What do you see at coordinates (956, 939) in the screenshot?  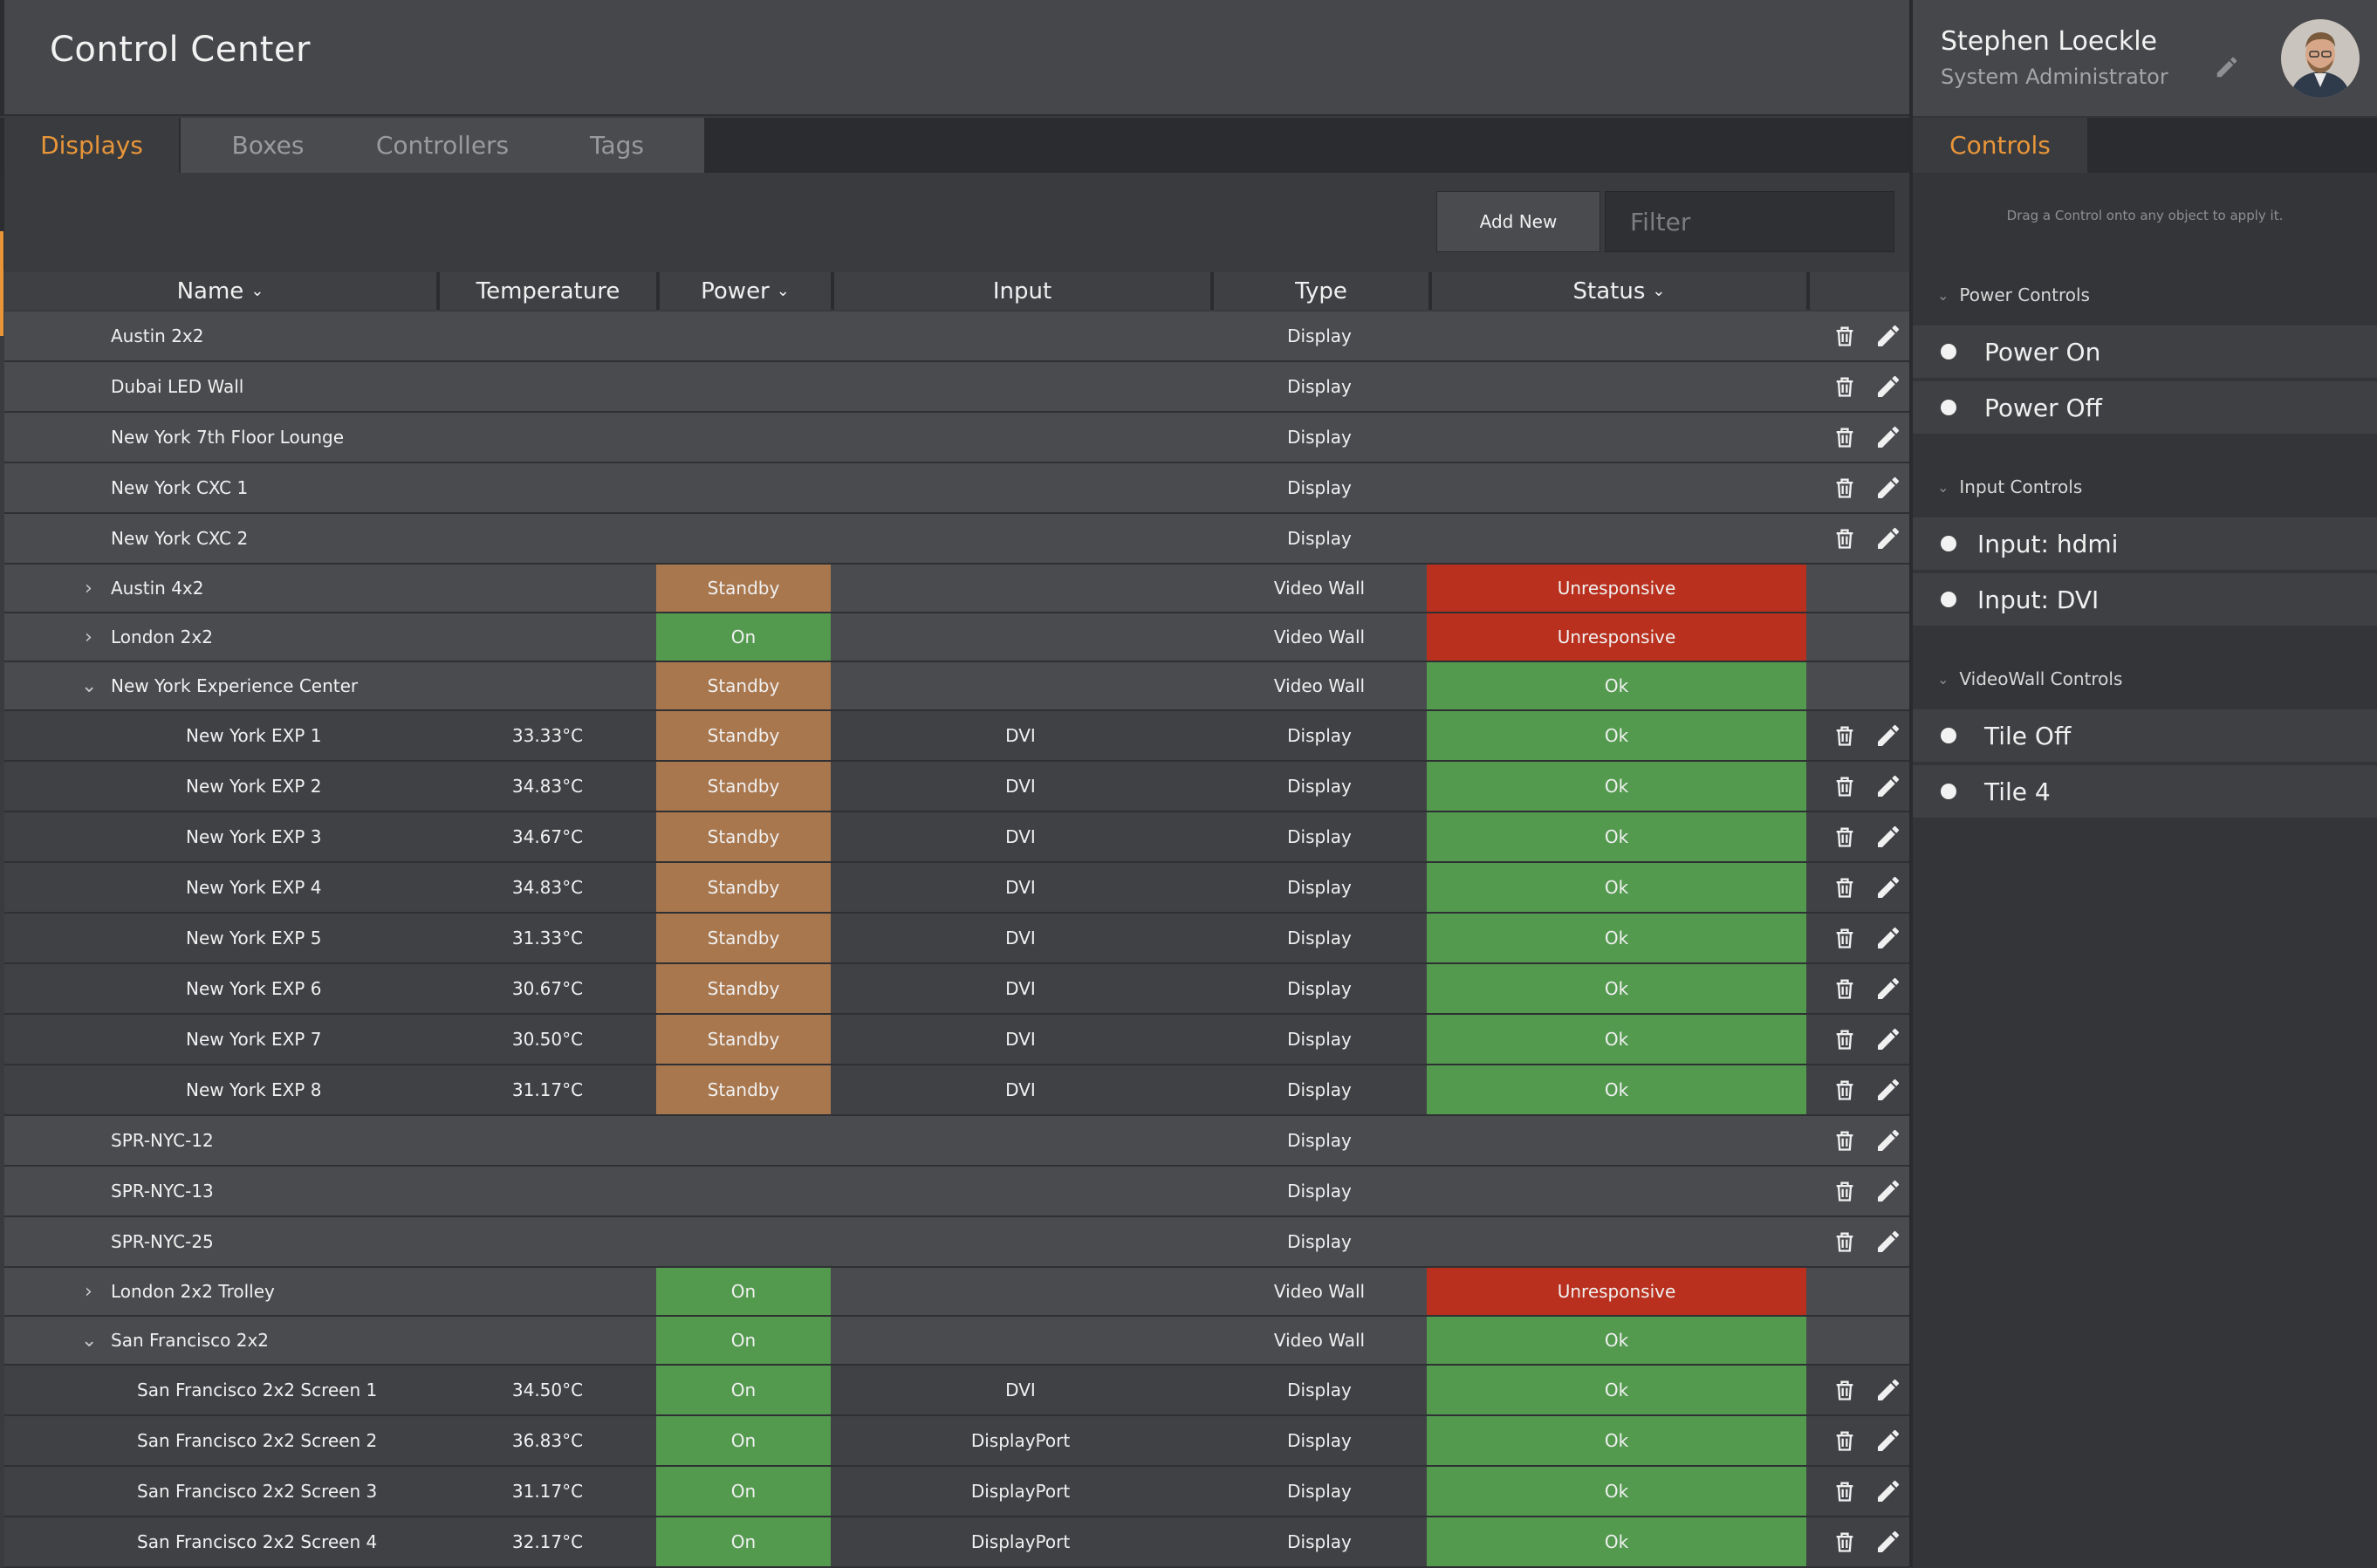 I see `table-row-new-york-exp-5: New York EXP 5 31.33°C Standby DVI Display Ok` at bounding box center [956, 939].